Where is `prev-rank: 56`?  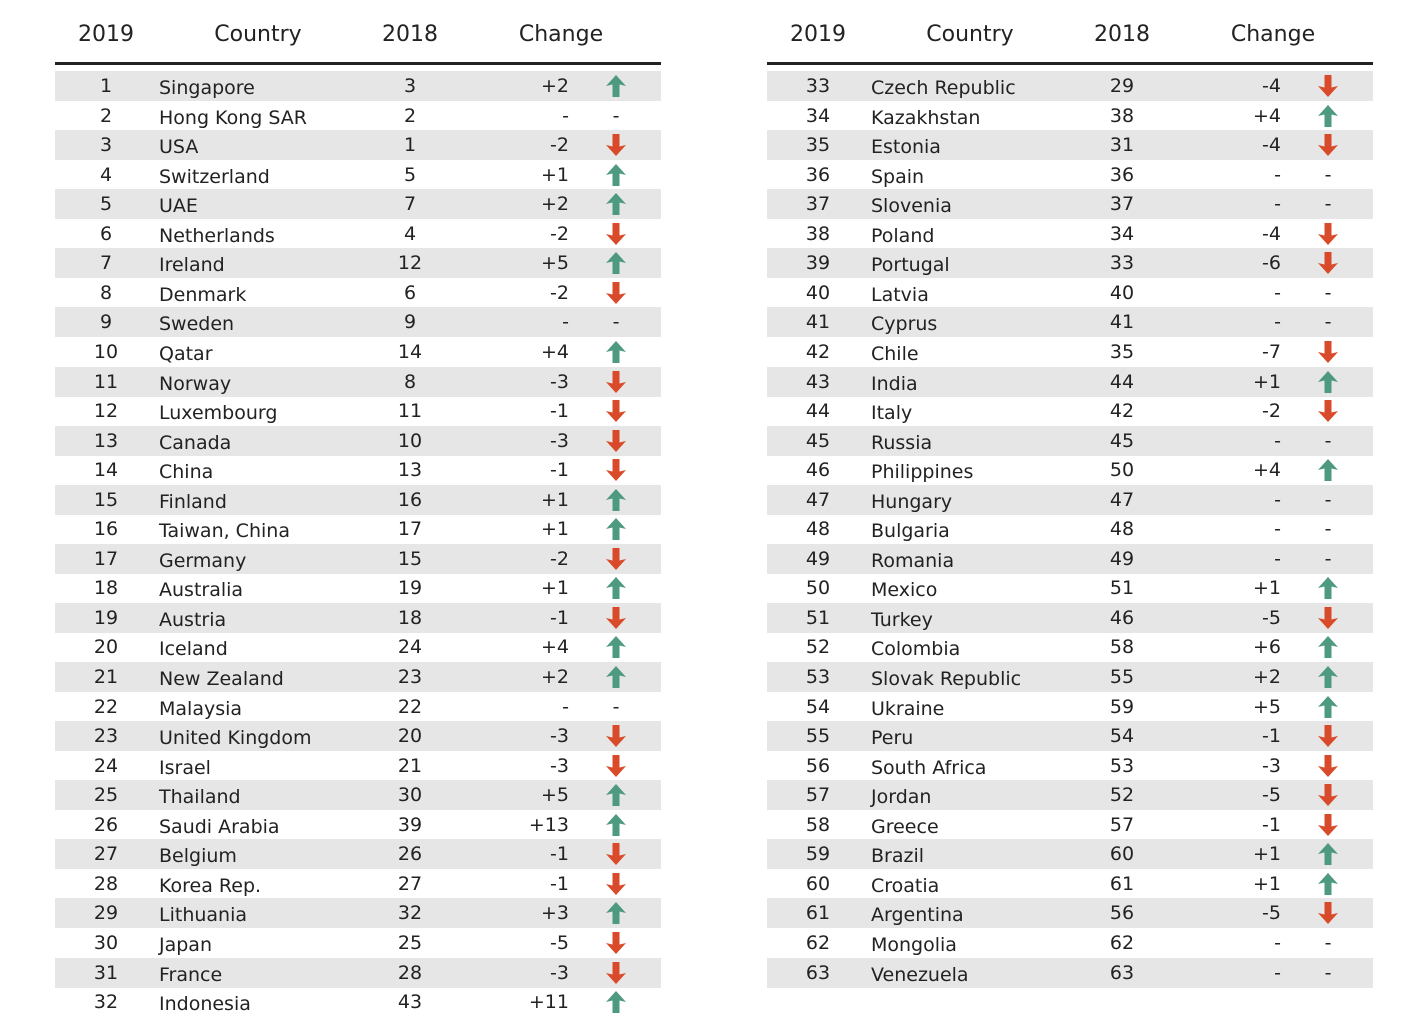 prev-rank: 56 is located at coordinates (1122, 913).